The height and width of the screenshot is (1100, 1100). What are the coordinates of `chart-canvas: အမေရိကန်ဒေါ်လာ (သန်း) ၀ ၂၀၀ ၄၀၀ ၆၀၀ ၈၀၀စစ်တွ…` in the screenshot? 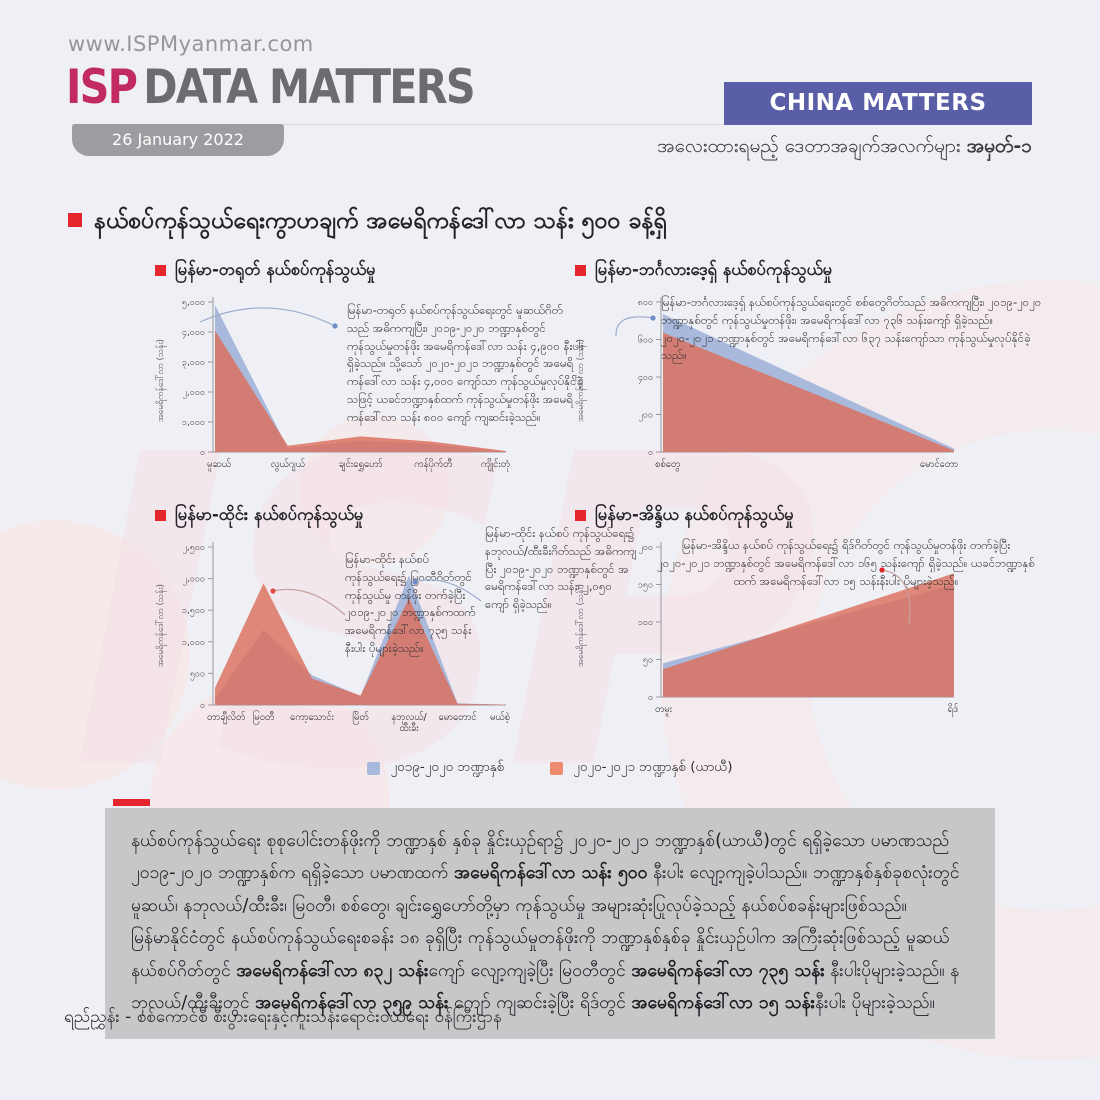 It's located at (807, 385).